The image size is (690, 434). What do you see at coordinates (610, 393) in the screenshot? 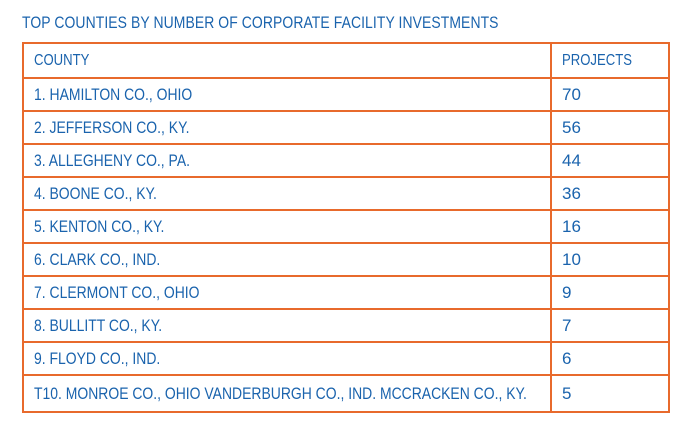
I see `projects-cell: 5` at bounding box center [610, 393].